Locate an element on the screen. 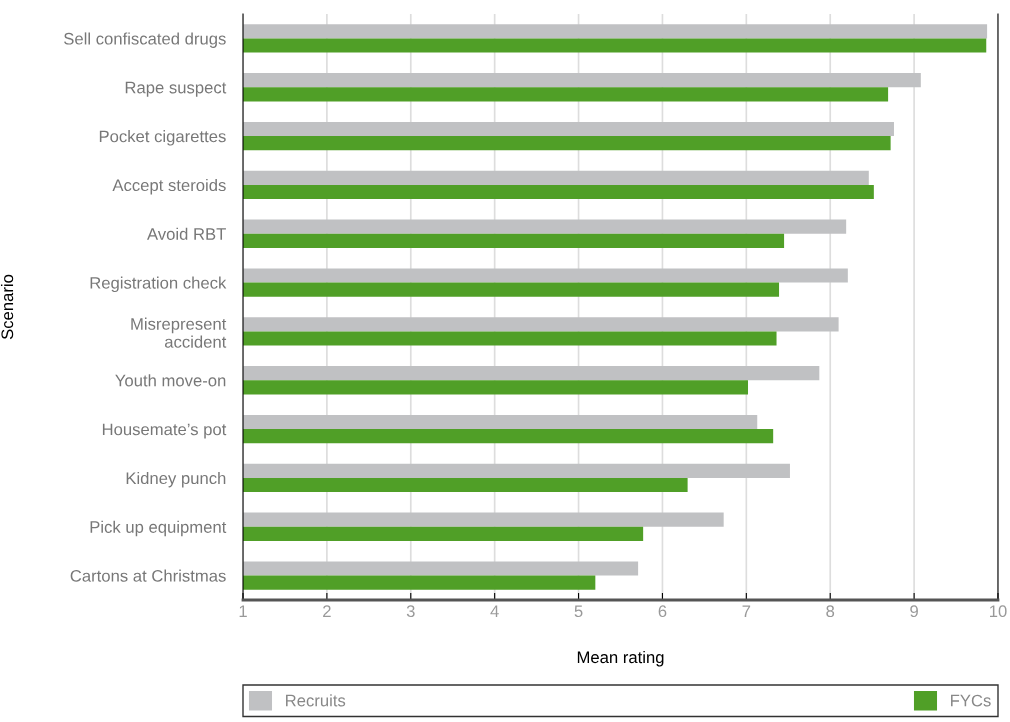  y-tick-label: Sell confiscated drugs is located at coordinates (145, 40).